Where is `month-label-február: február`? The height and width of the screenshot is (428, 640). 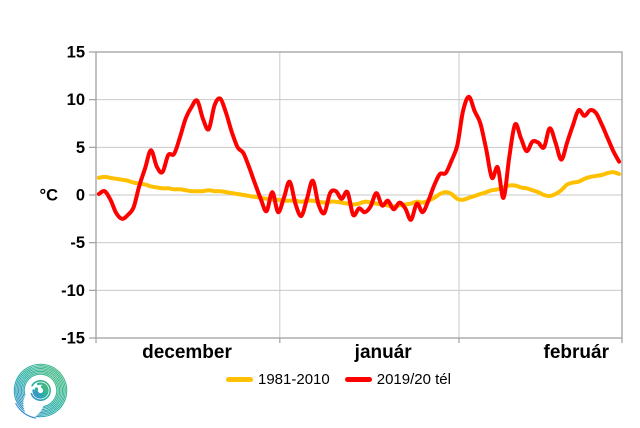
month-label-február: február is located at coordinates (577, 352).